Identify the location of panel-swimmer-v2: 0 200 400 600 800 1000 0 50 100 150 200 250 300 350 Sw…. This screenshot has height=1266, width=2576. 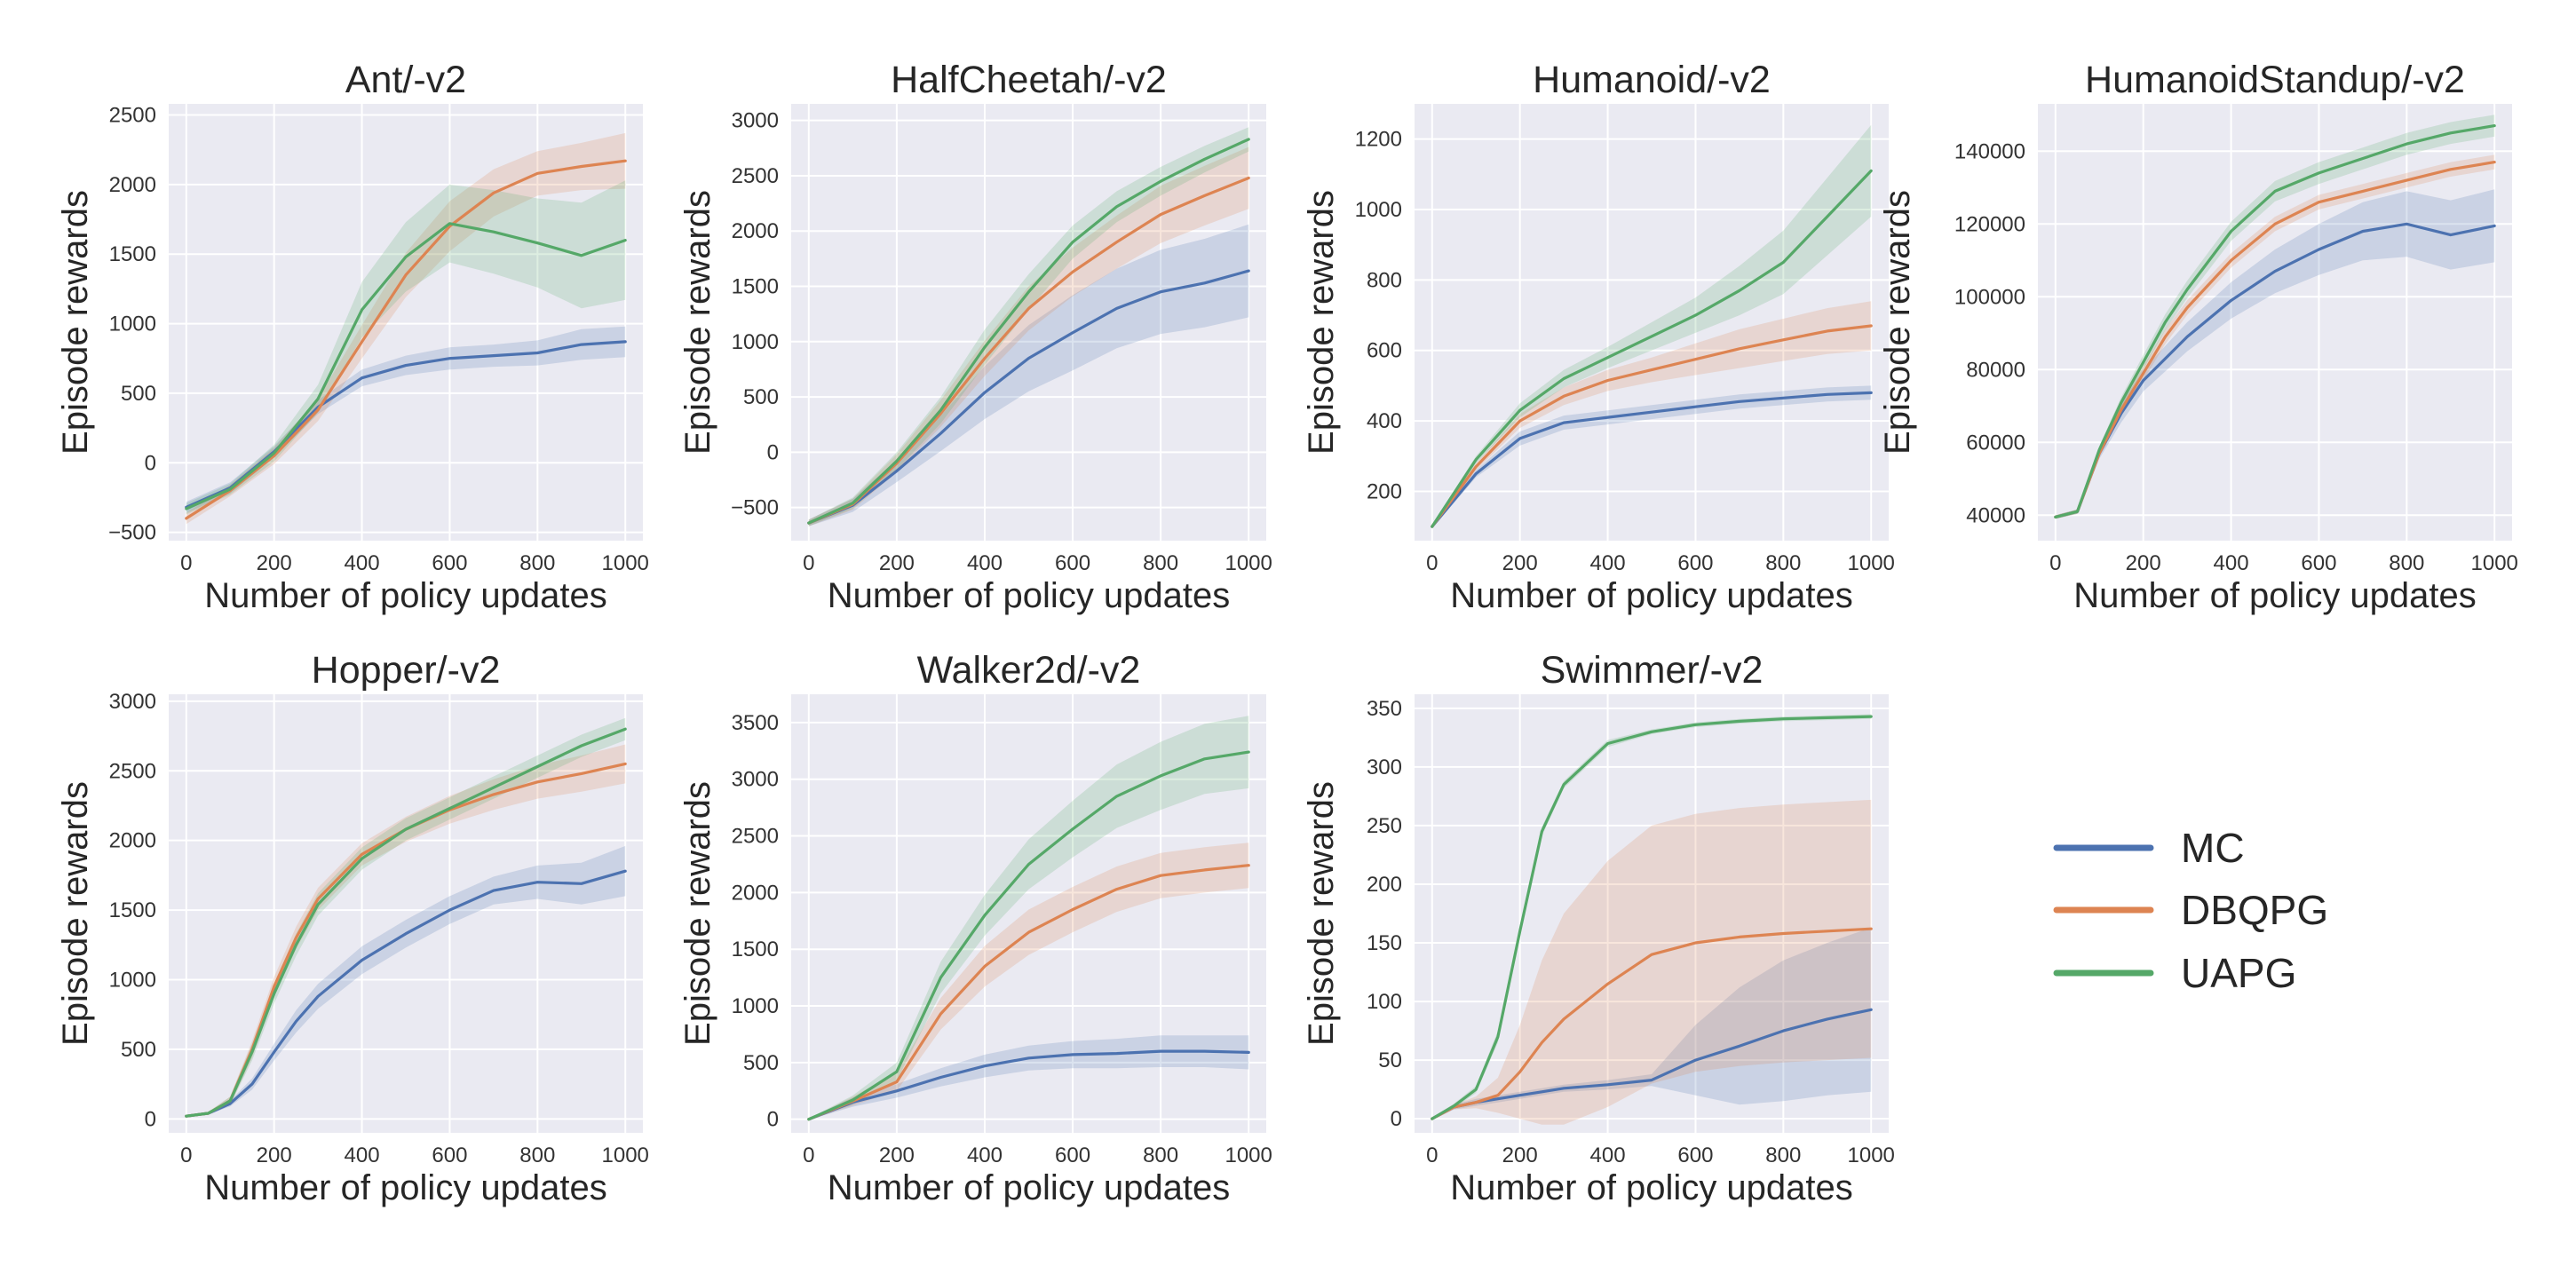
(1599, 928).